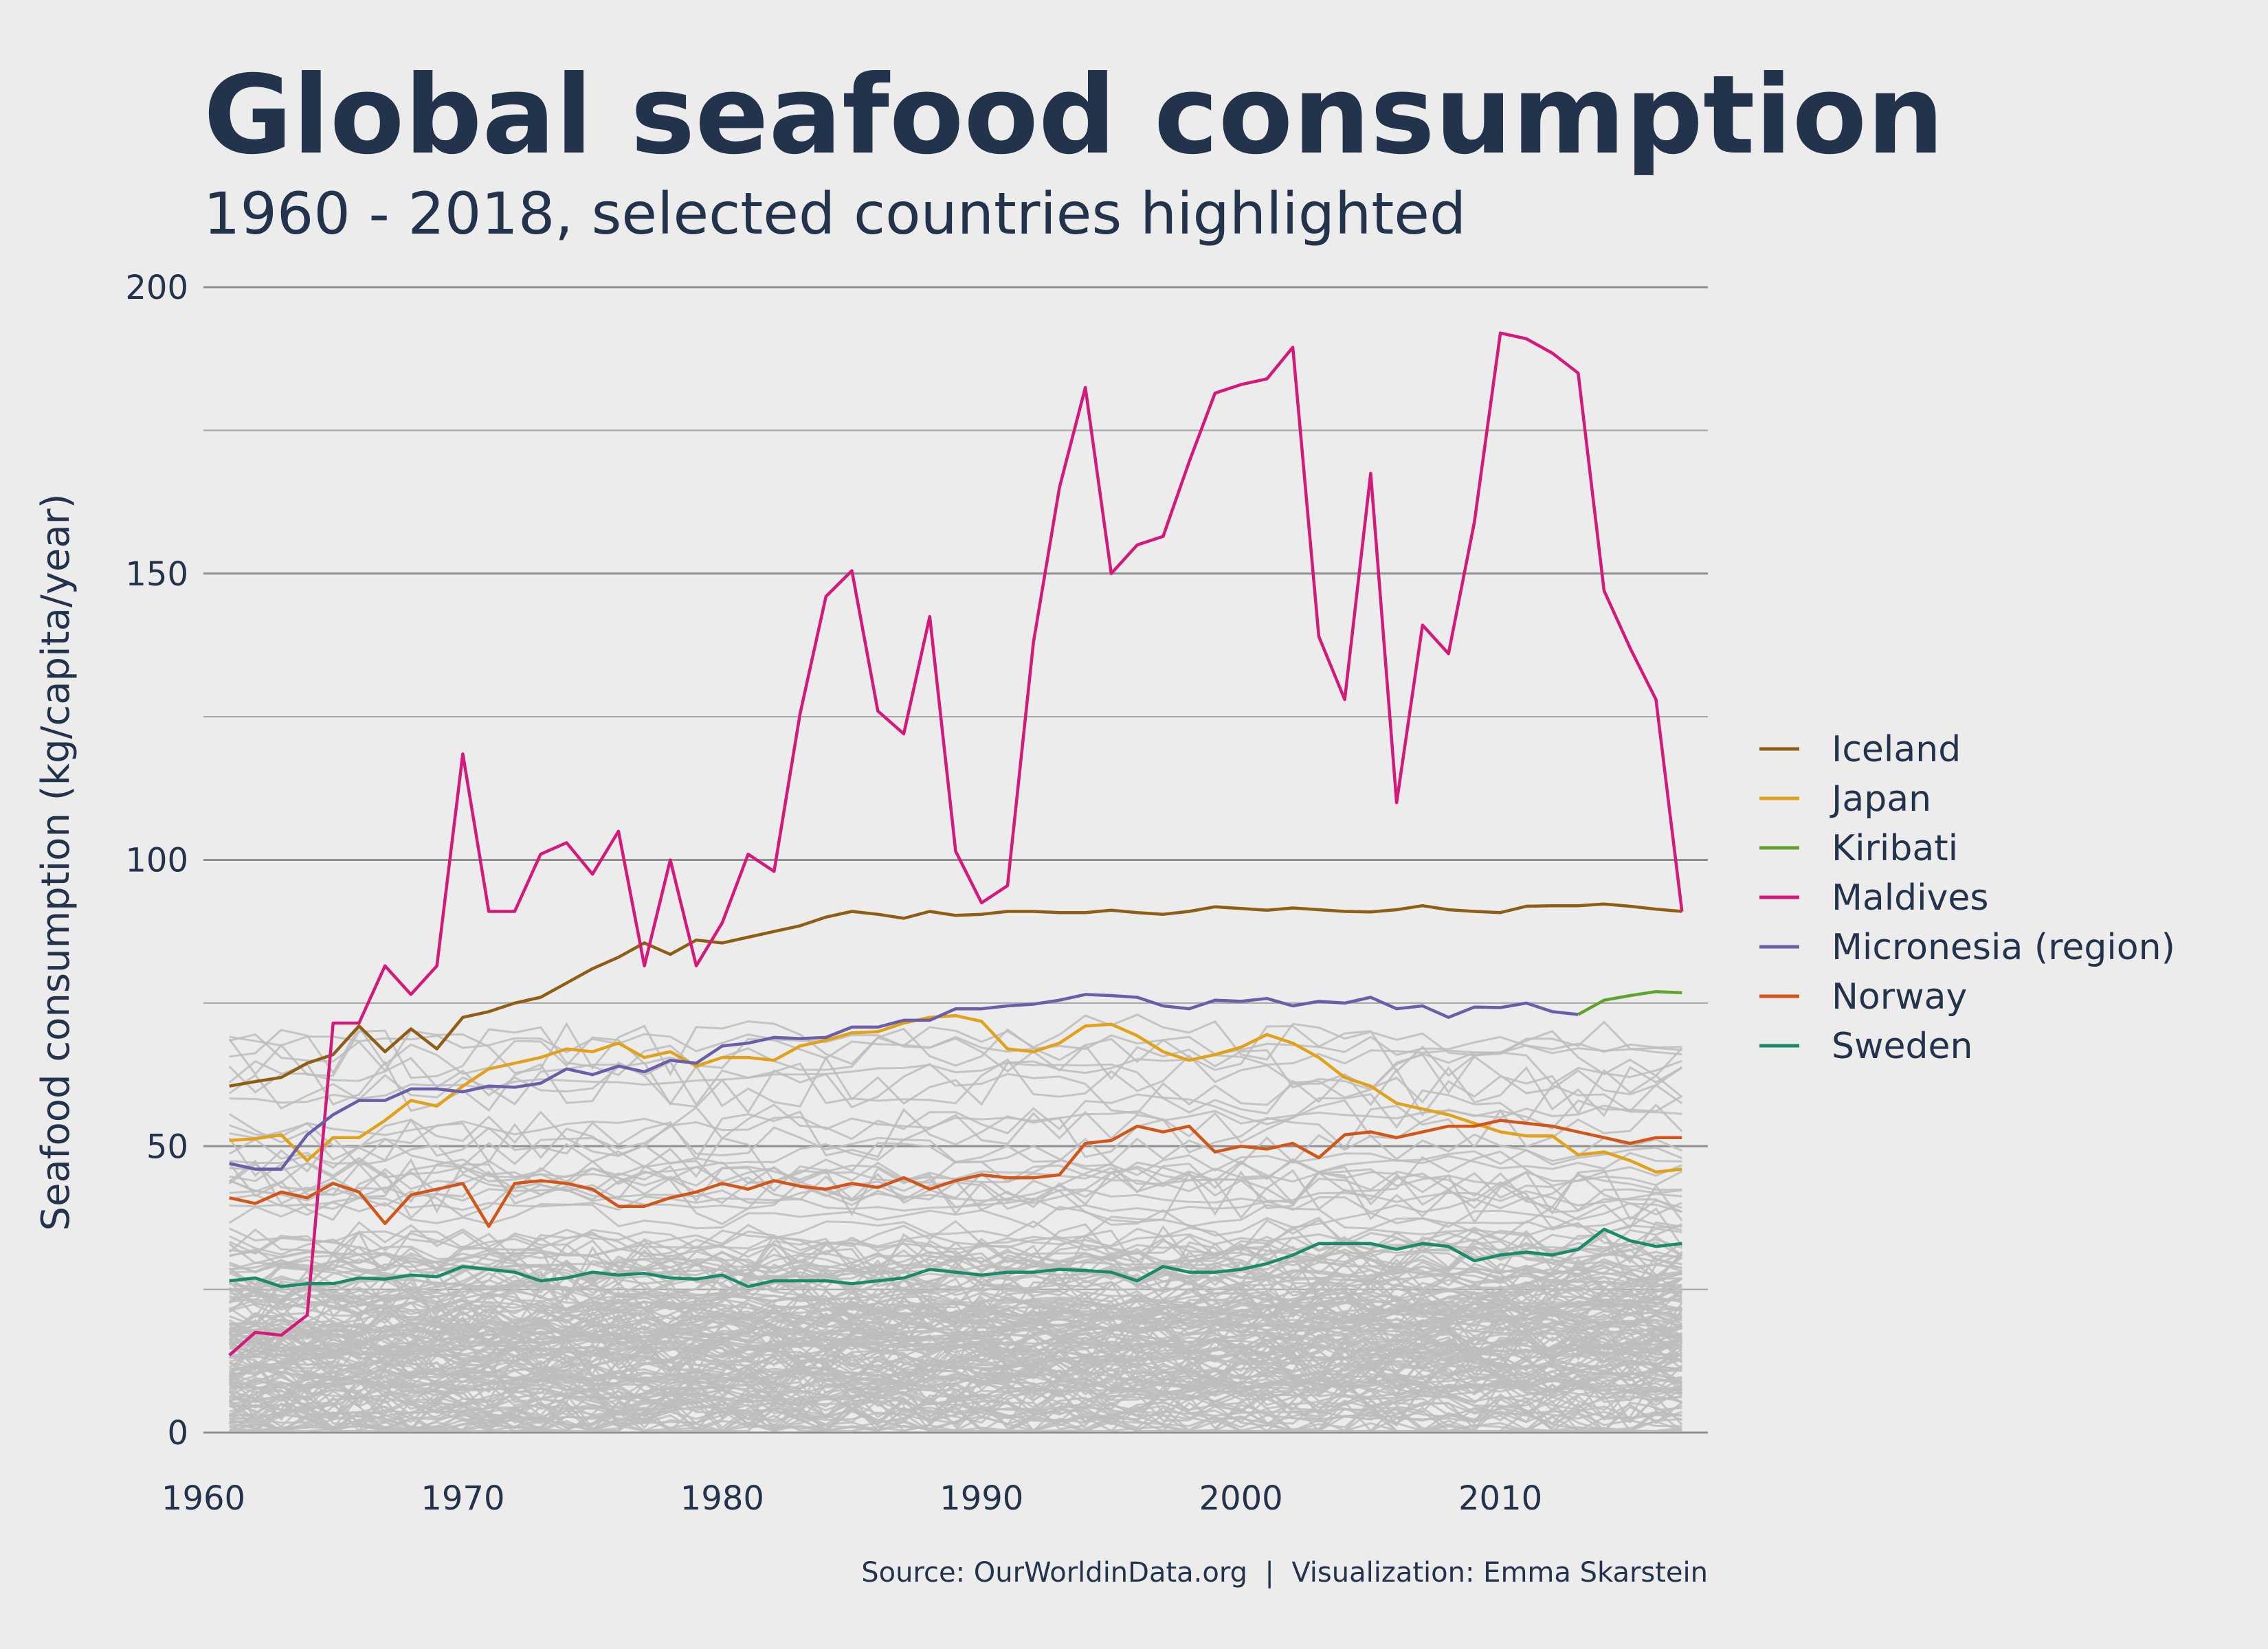 The width and height of the screenshot is (2268, 1649). I want to click on legend-label: Micronesia (region), so click(2003, 947).